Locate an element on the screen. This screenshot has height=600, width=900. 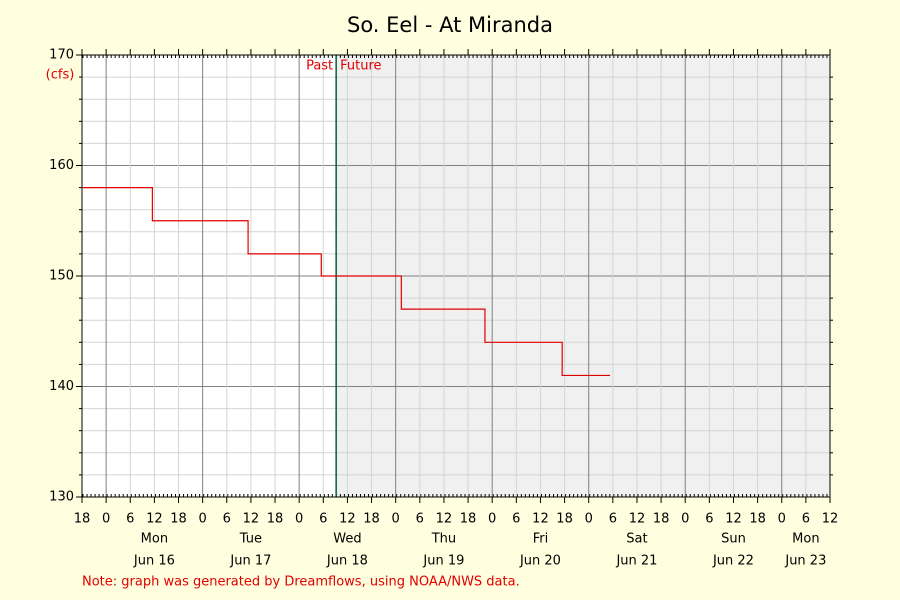
day-label: Sun is located at coordinates (733, 539).